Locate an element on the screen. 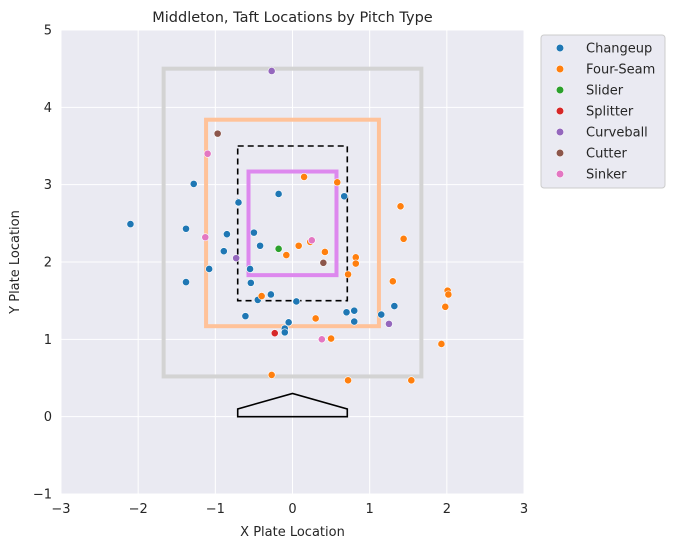  x-tick-label: 1 is located at coordinates (370, 509).